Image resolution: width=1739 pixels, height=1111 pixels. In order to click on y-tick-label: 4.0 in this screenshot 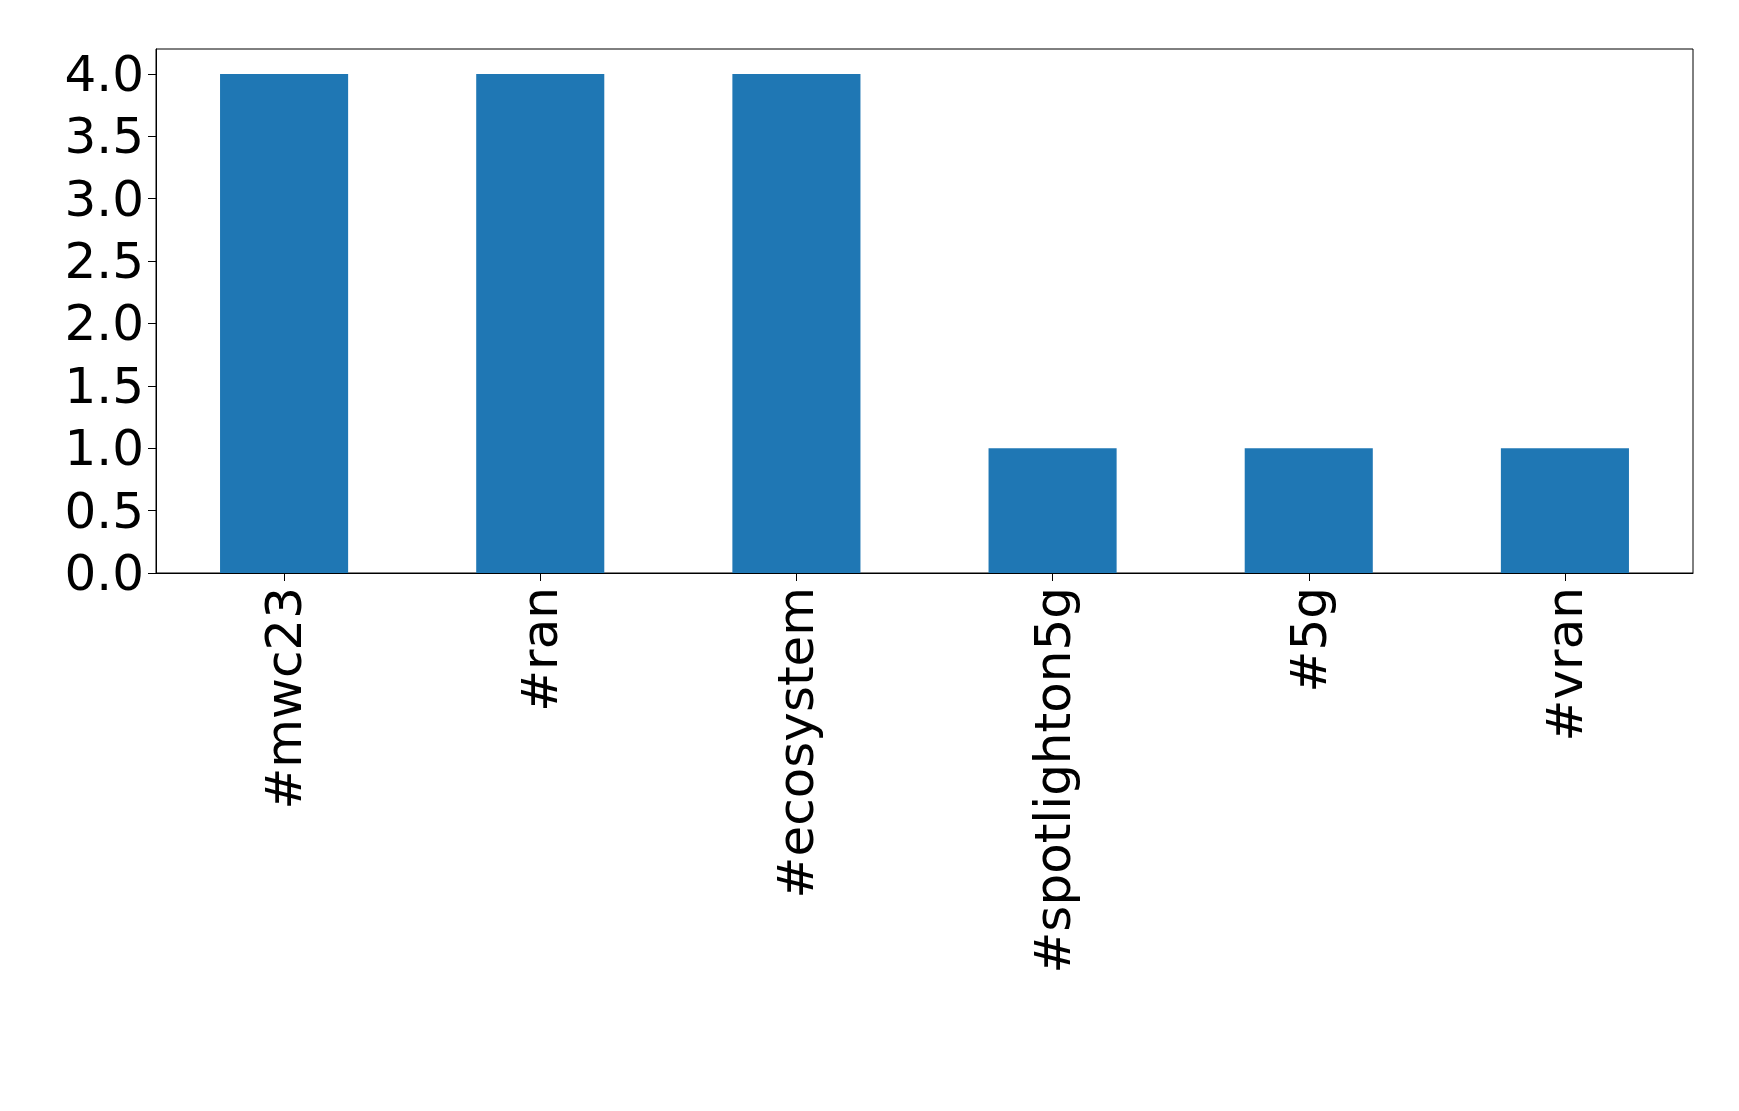, I will do `click(104, 73)`.